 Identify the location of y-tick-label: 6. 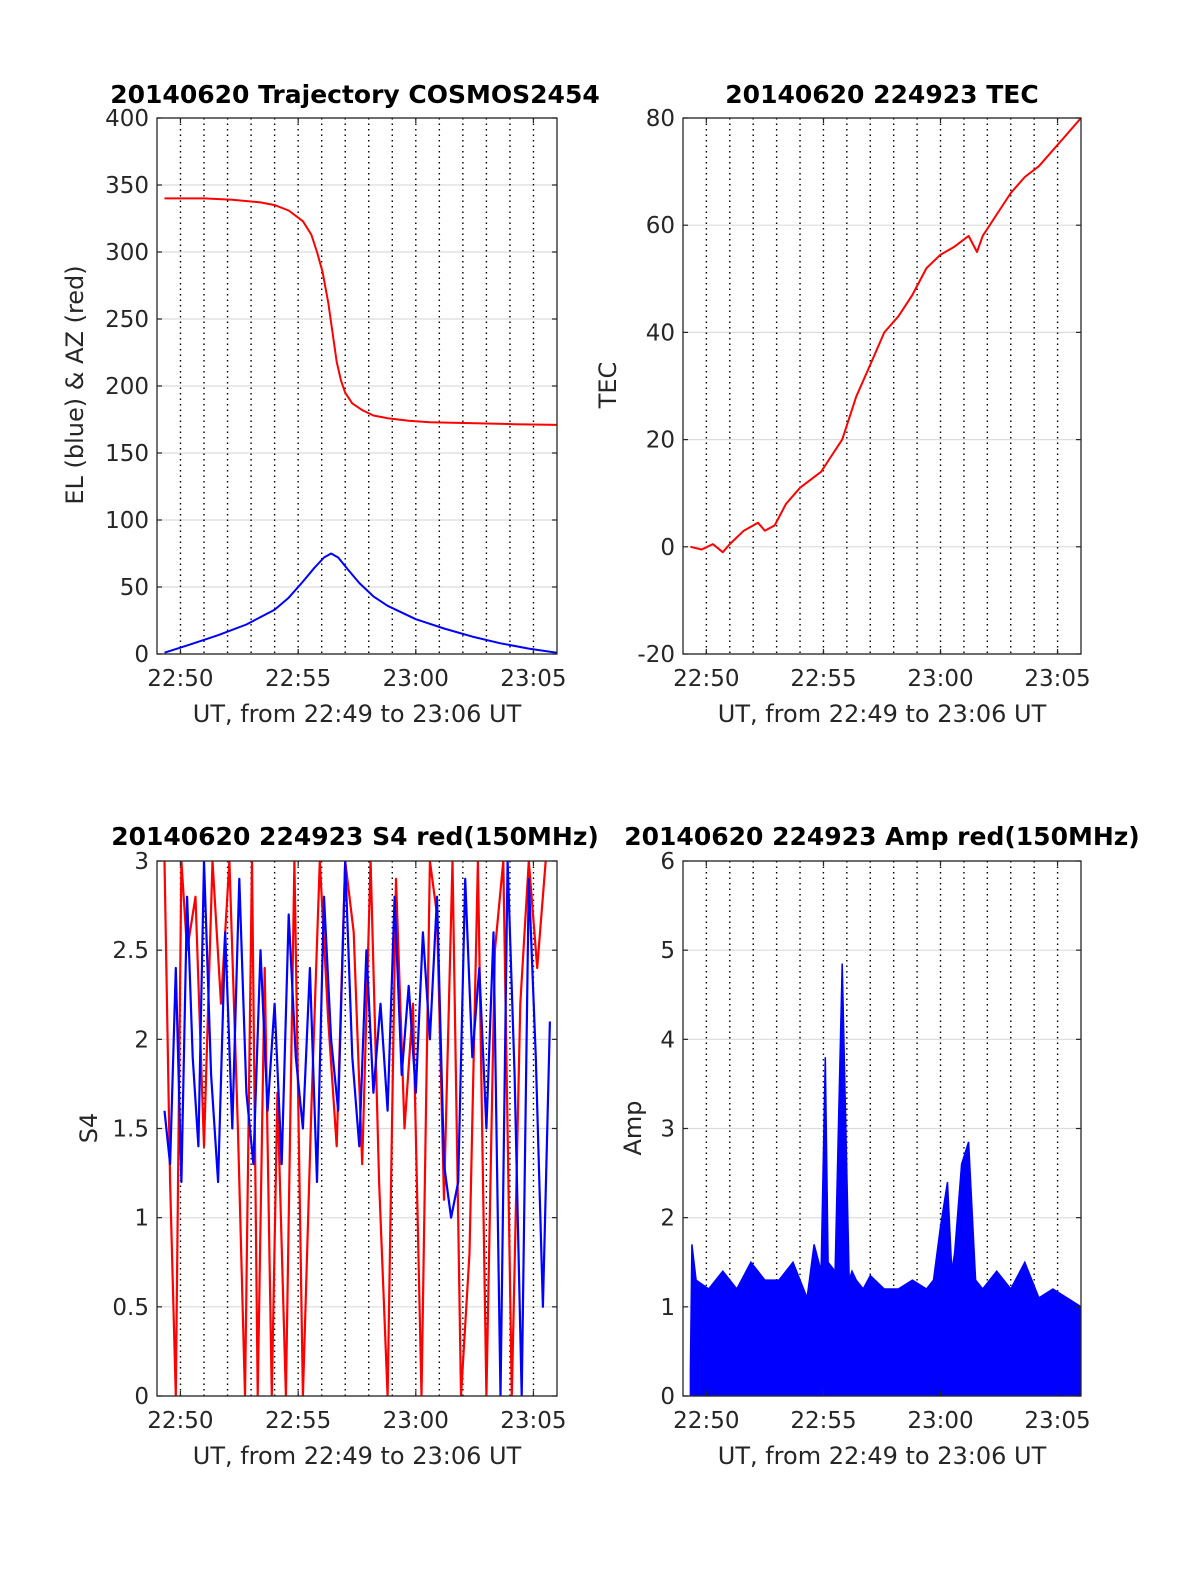
(667, 862).